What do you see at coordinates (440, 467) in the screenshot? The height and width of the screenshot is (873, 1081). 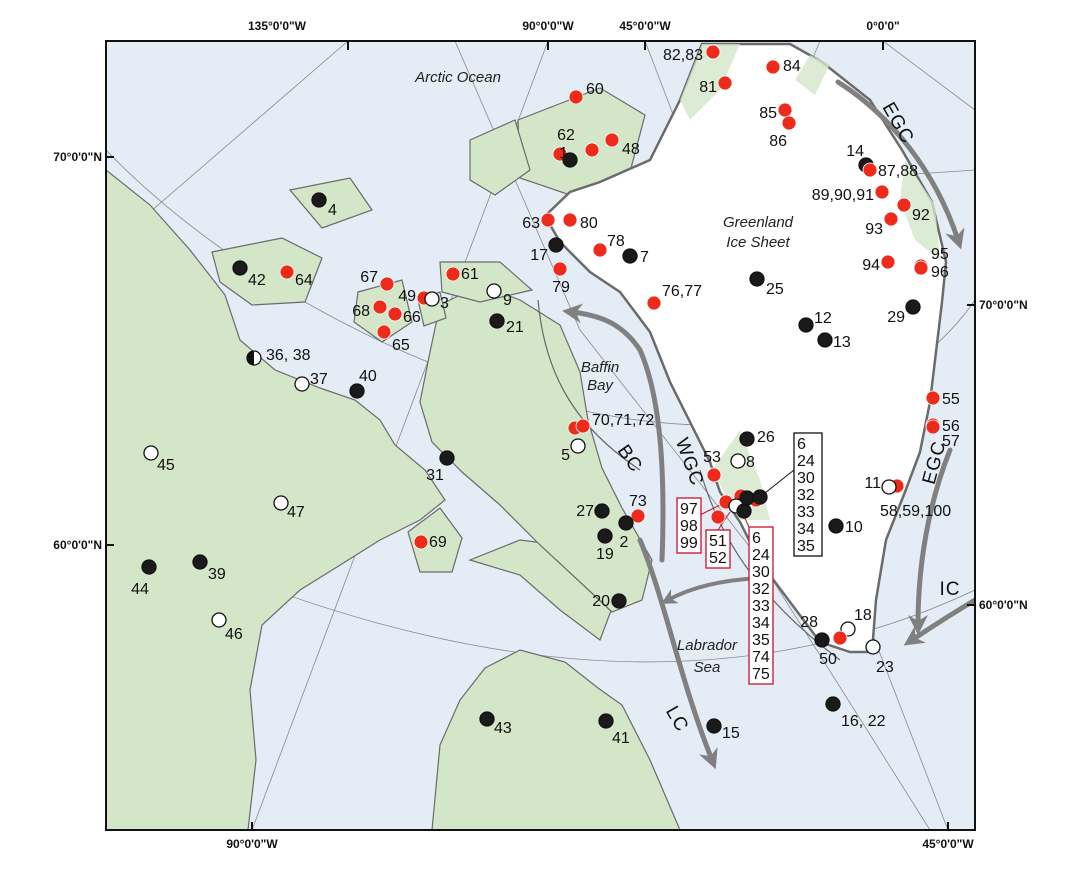 I see `site-marker: 31` at bounding box center [440, 467].